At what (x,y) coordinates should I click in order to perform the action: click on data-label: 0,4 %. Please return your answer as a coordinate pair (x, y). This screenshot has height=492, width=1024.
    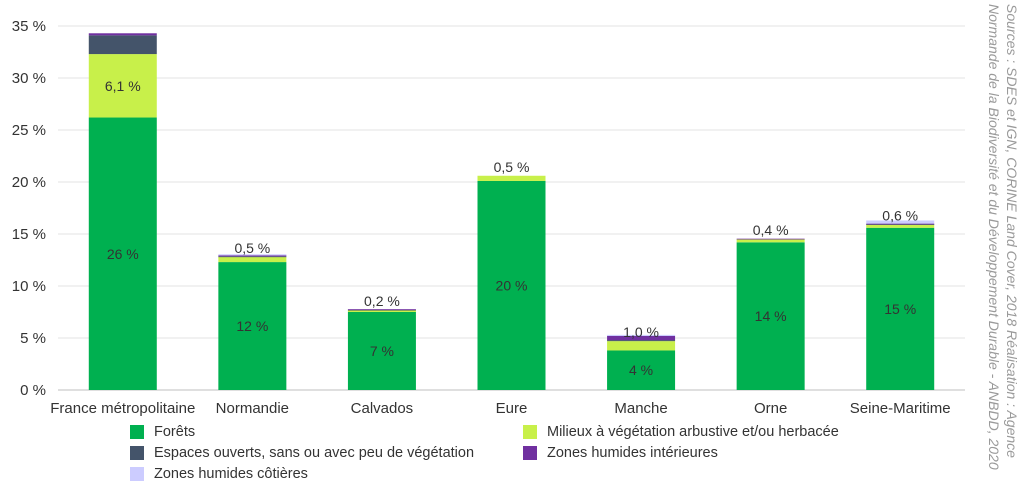
    Looking at the image, I should click on (771, 230).